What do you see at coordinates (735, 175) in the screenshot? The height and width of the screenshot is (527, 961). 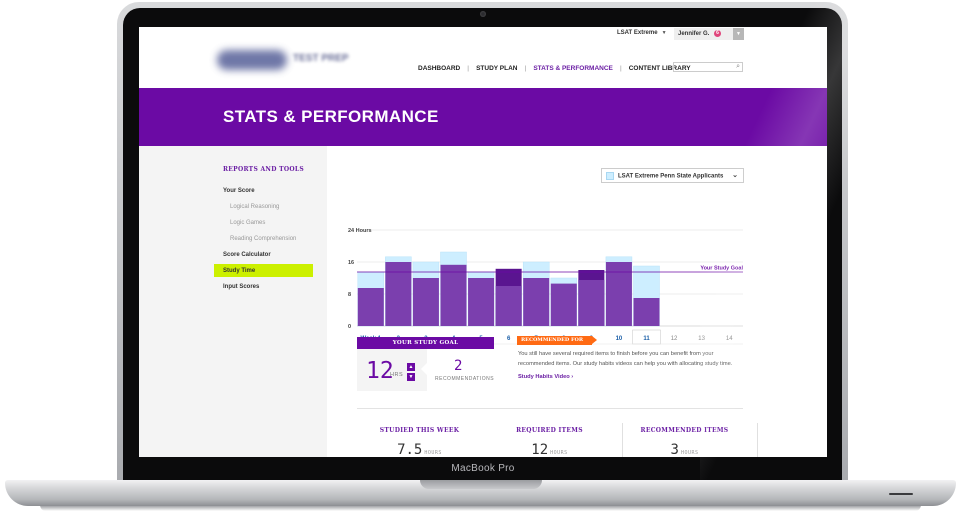 I see `chevron-down-icon: ⌄` at bounding box center [735, 175].